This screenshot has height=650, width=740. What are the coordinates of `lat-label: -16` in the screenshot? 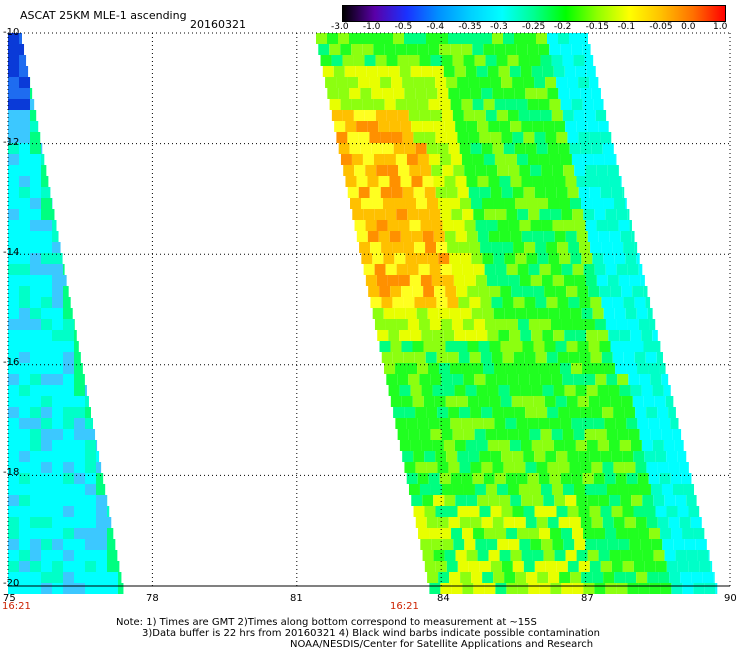 It's located at (11, 362).